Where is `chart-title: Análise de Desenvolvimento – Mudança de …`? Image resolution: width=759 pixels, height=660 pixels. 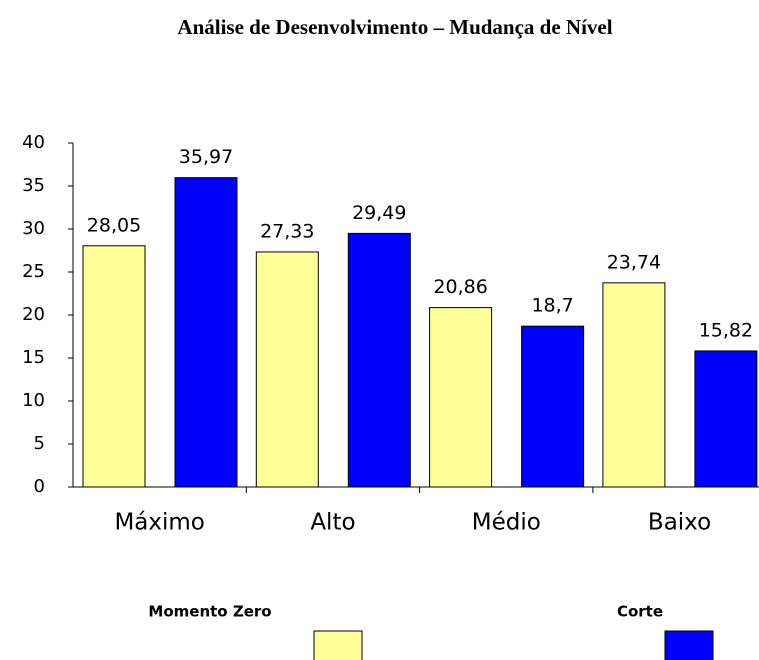
chart-title: Análise de Desenvolvimento – Mudança de … is located at coordinates (394, 27).